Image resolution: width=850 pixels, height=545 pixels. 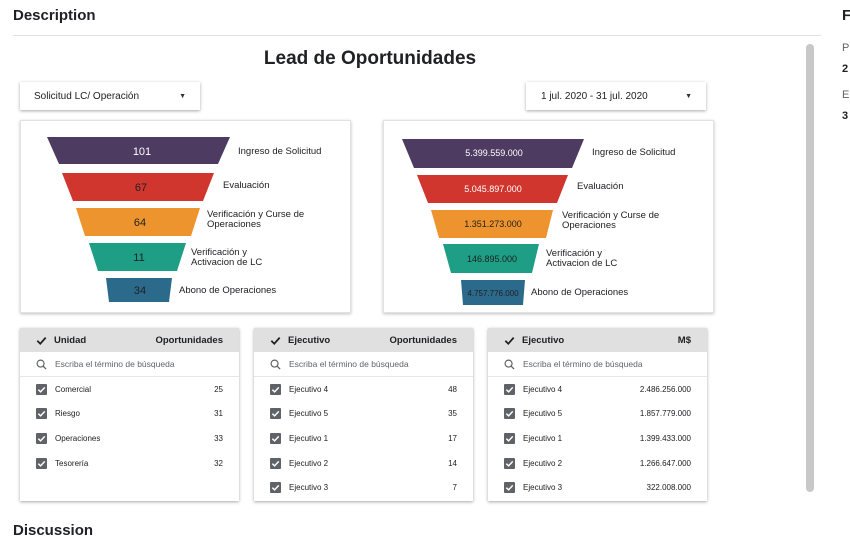 I want to click on list-item-value: 25, so click(x=218, y=389).